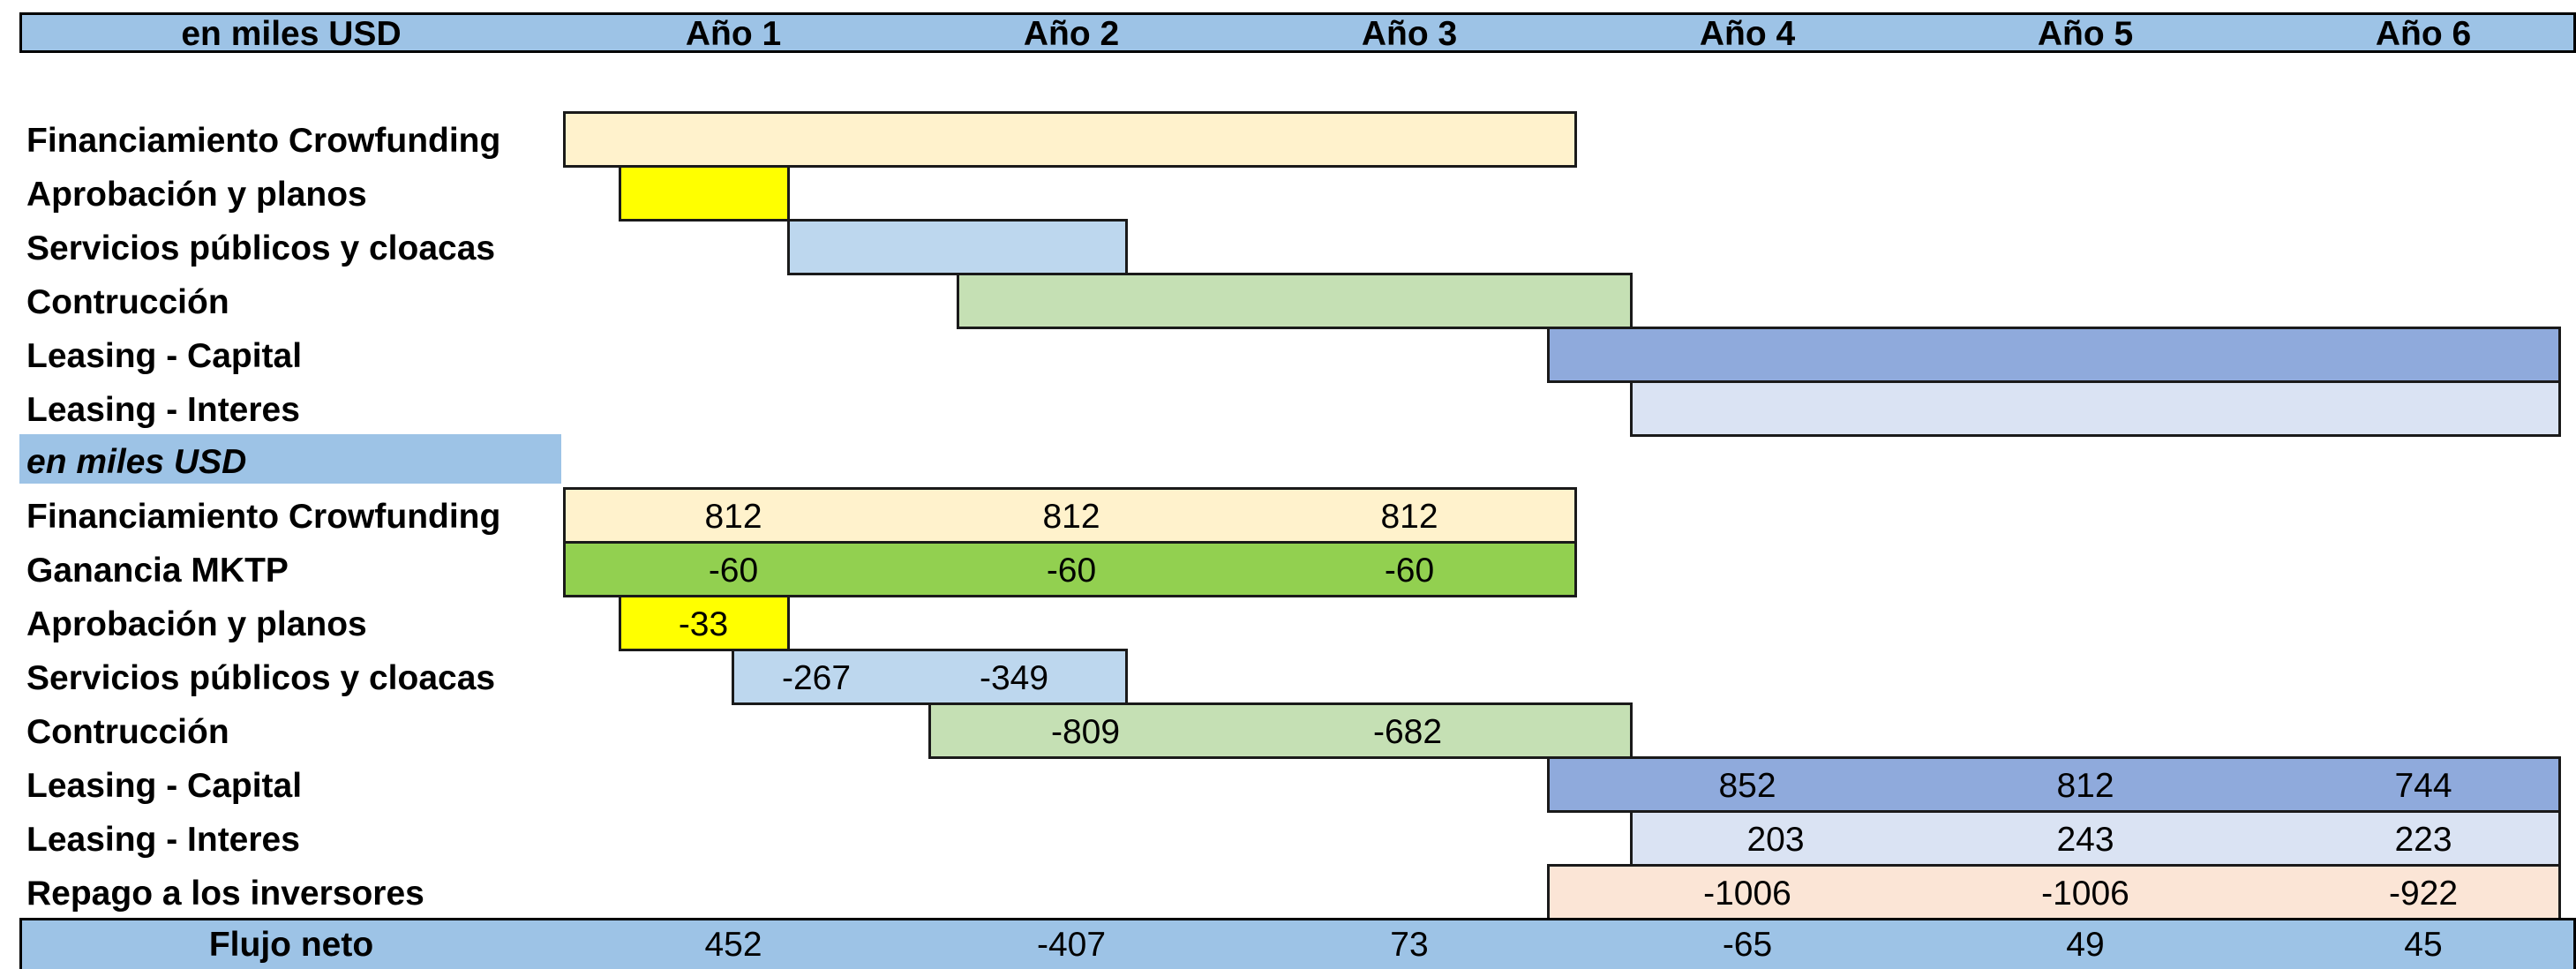 This screenshot has height=969, width=2576. Describe the element at coordinates (957, 247) in the screenshot. I see `gantt-bar-servicios` at that location.